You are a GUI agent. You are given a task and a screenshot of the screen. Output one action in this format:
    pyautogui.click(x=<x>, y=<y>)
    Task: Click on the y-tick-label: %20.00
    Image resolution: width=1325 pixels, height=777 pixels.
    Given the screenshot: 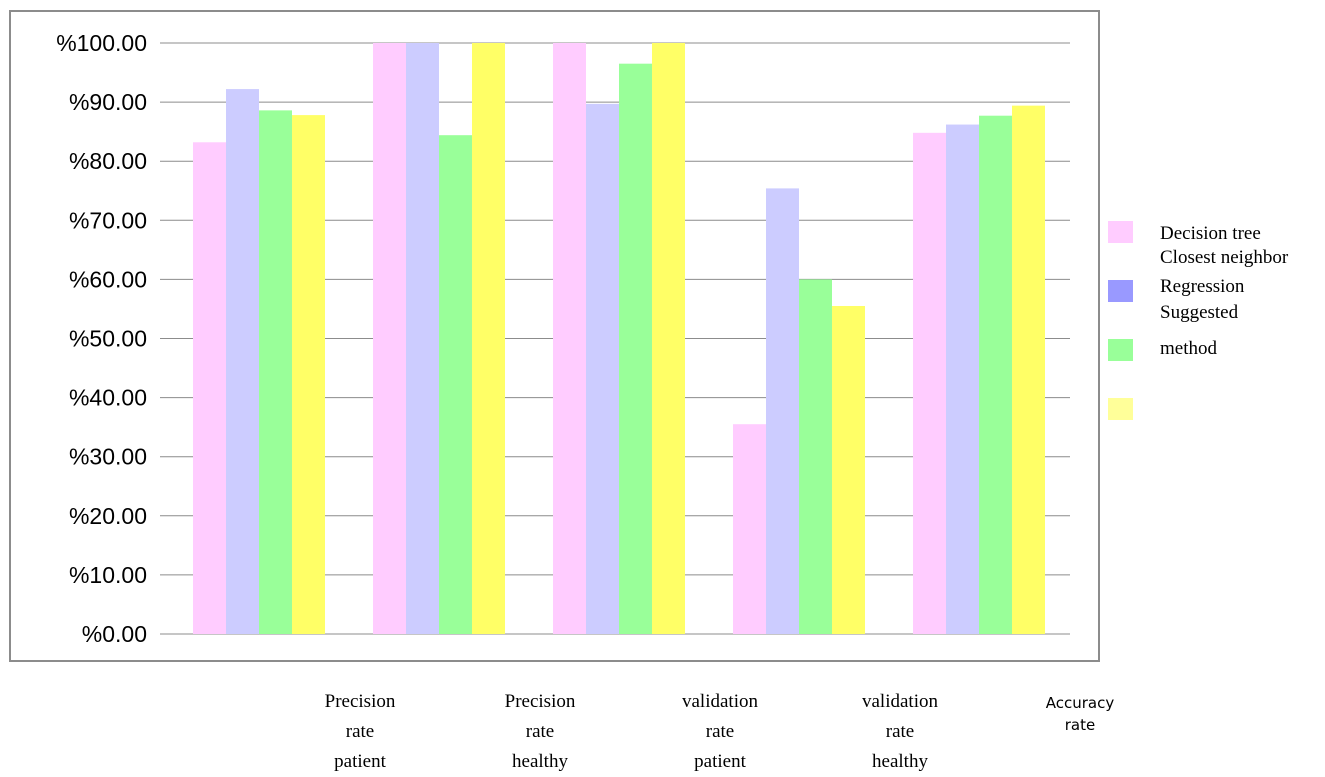 What is the action you would take?
    pyautogui.click(x=108, y=516)
    